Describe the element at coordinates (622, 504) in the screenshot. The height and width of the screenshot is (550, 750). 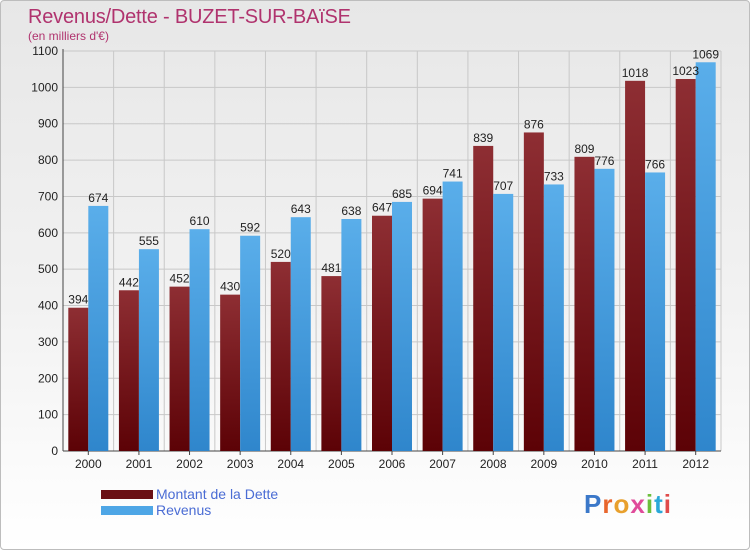
I see `logo-letter: o` at that location.